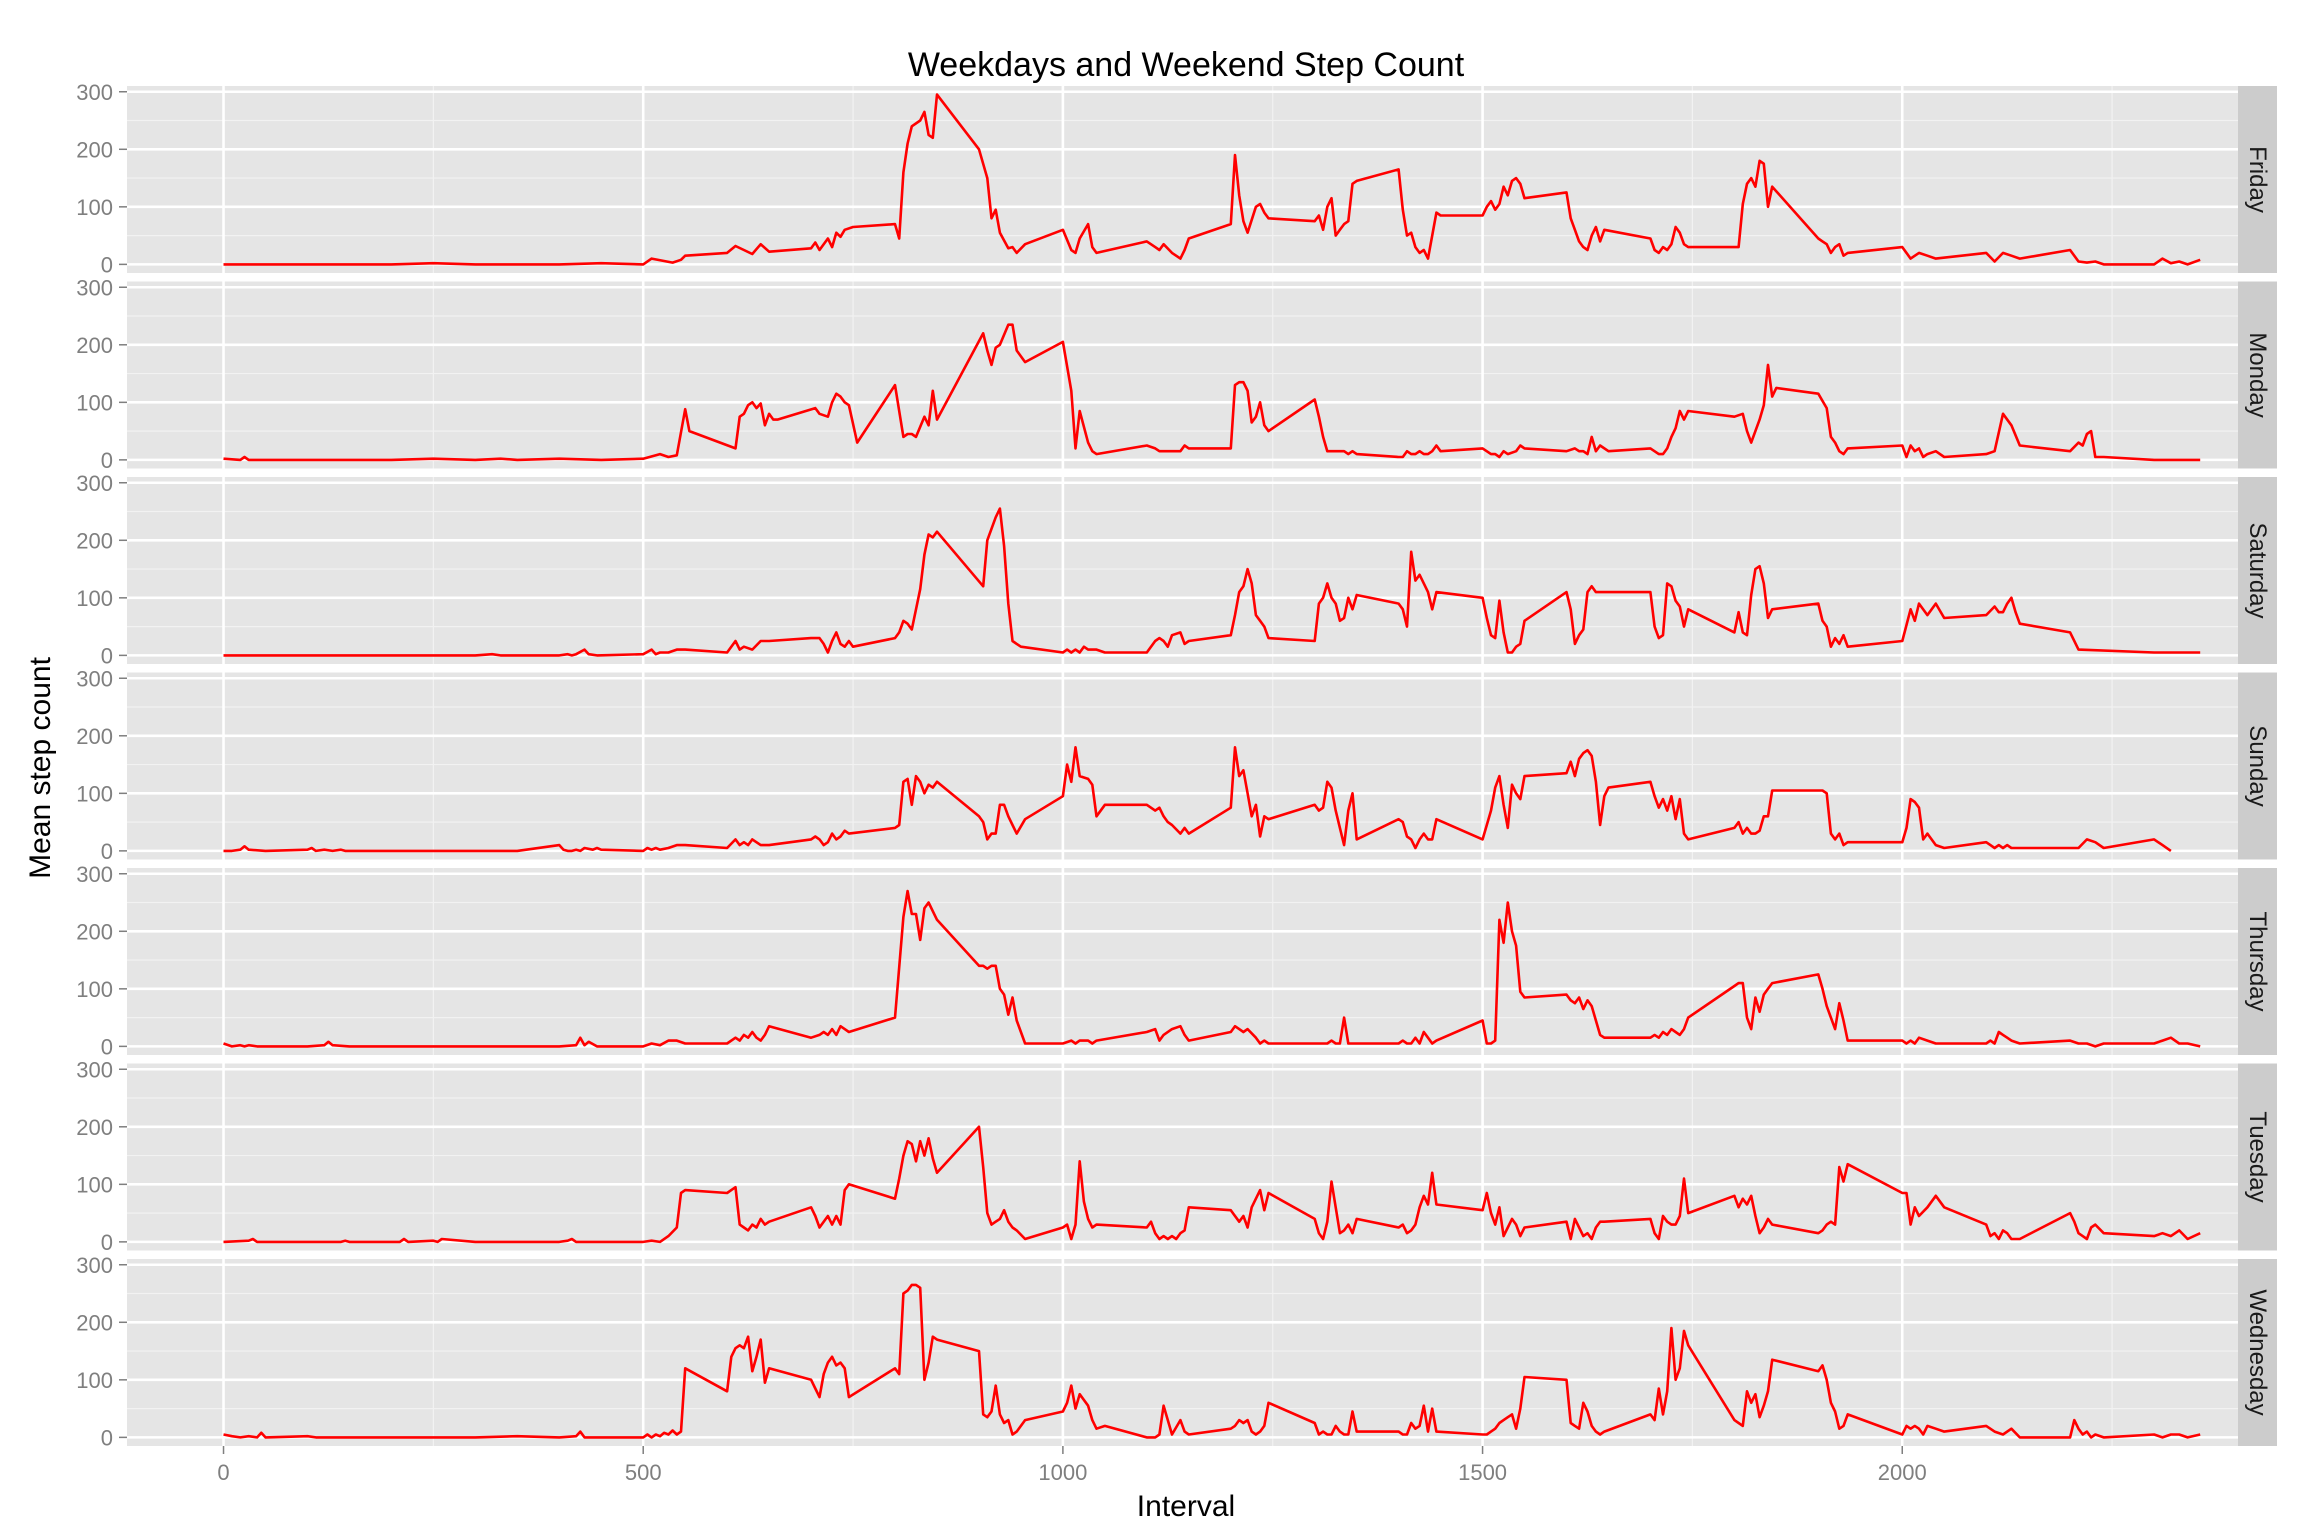 The height and width of the screenshot is (1536, 2304). Describe the element at coordinates (1482, 1472) in the screenshot. I see `x-tick-label: 1500` at that location.